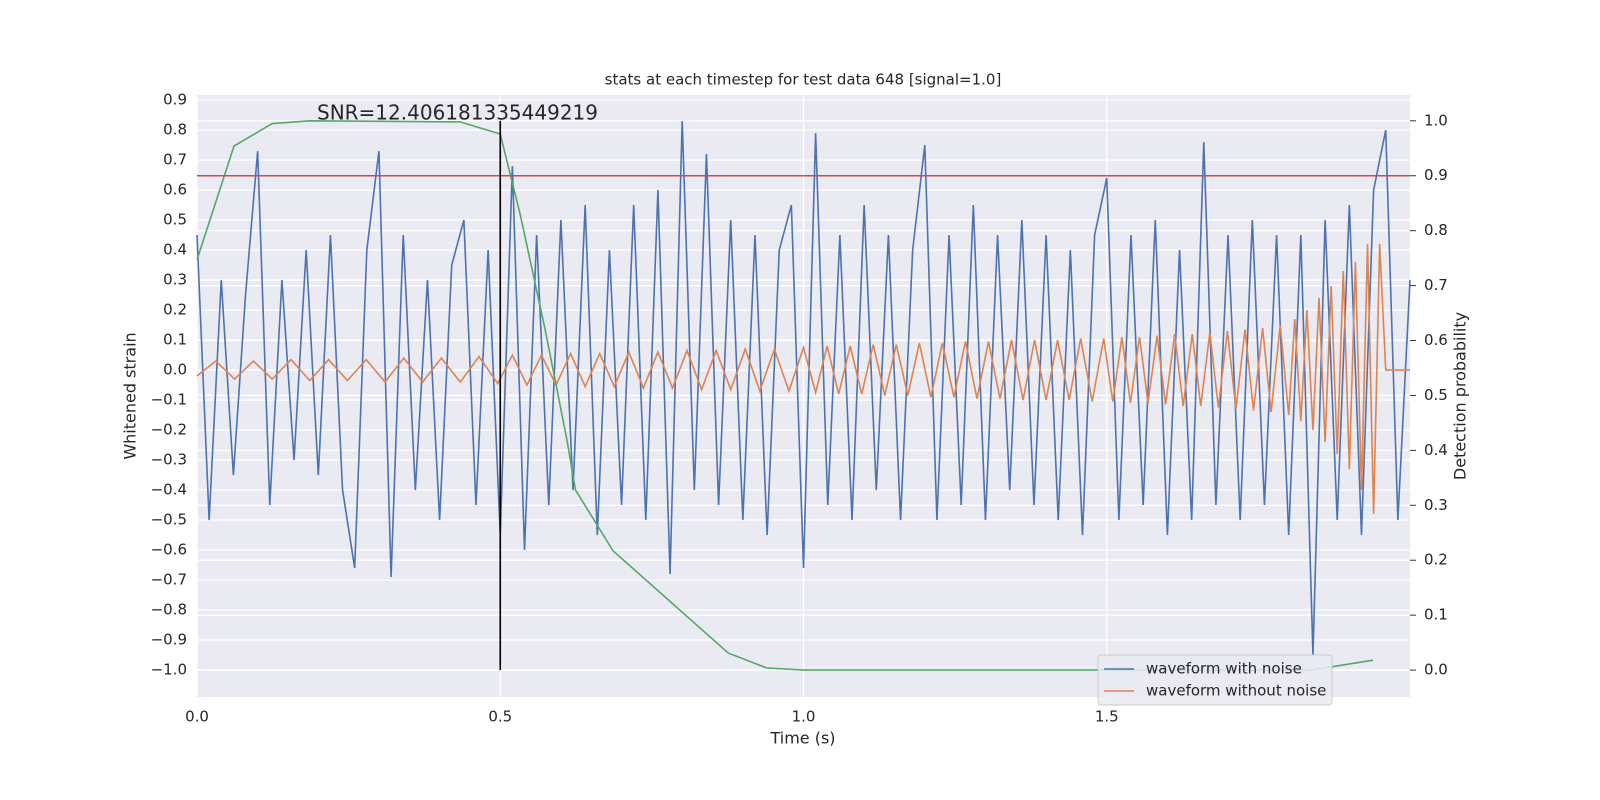 The image size is (1600, 800). I want to click on y2-tick-label: 0.3, so click(1436, 505).